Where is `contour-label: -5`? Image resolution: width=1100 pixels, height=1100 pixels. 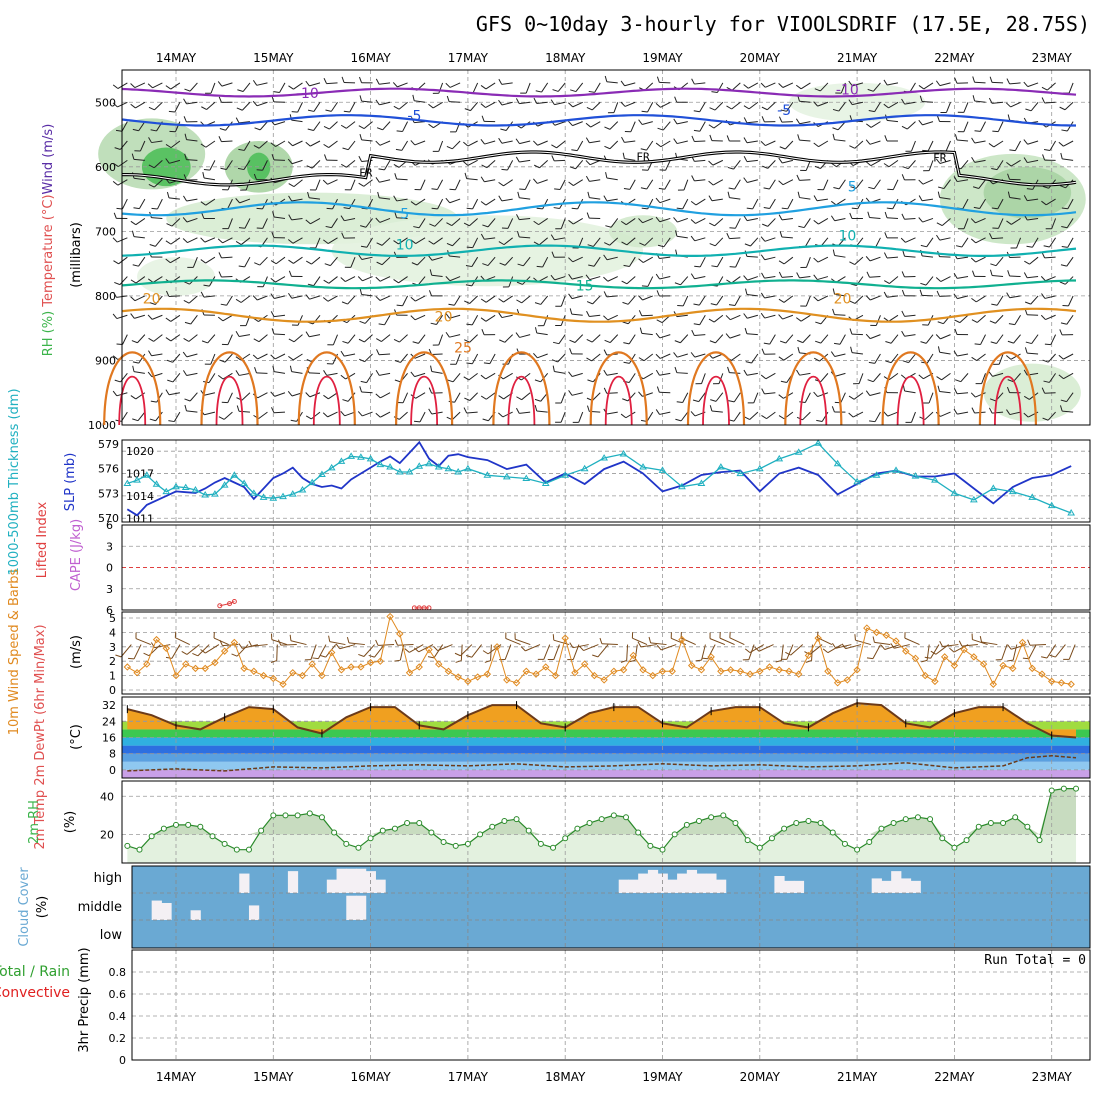 contour-label: -5 is located at coordinates (784, 111).